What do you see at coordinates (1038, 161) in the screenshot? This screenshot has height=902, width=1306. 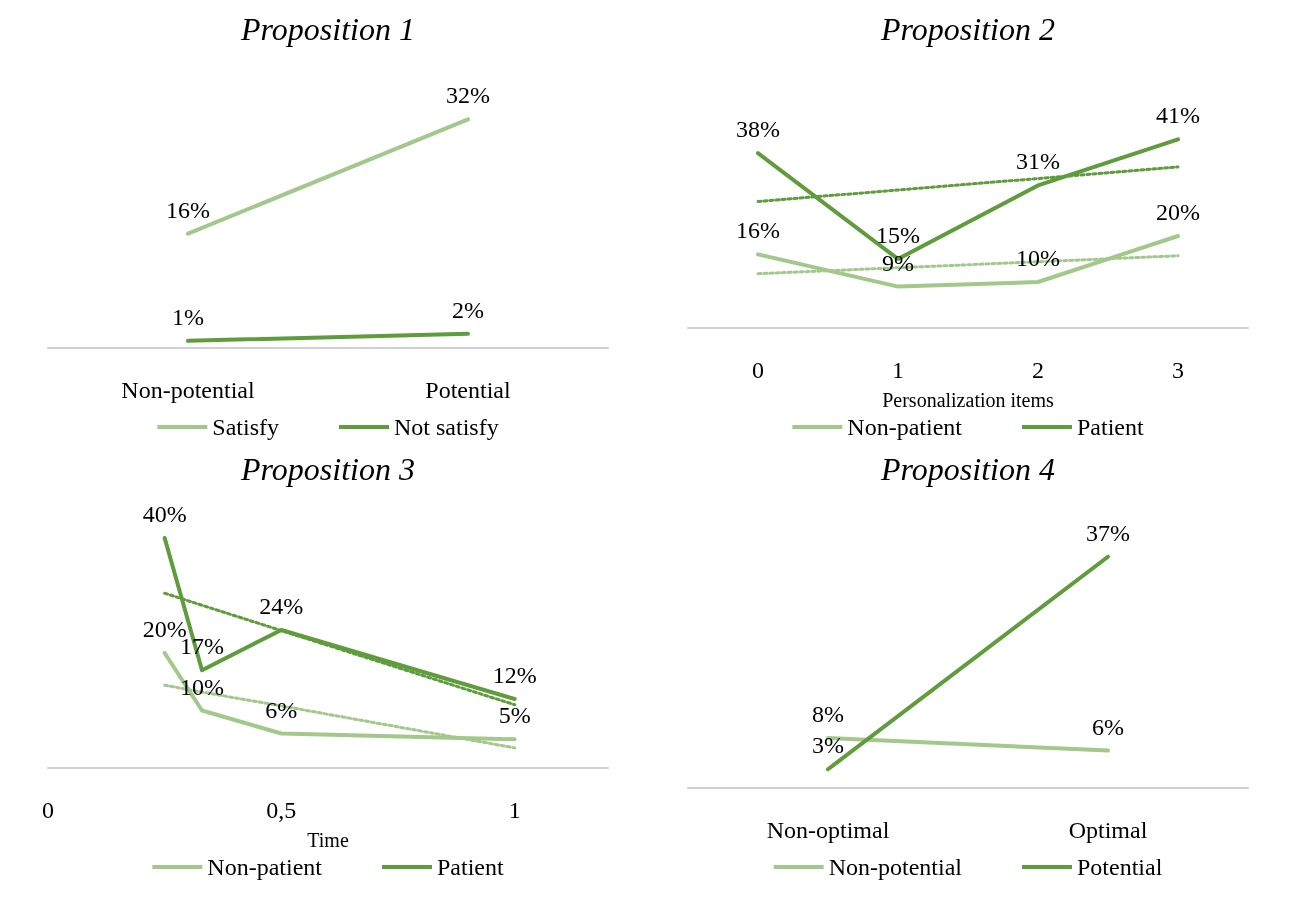 I see `data-label: 31%` at bounding box center [1038, 161].